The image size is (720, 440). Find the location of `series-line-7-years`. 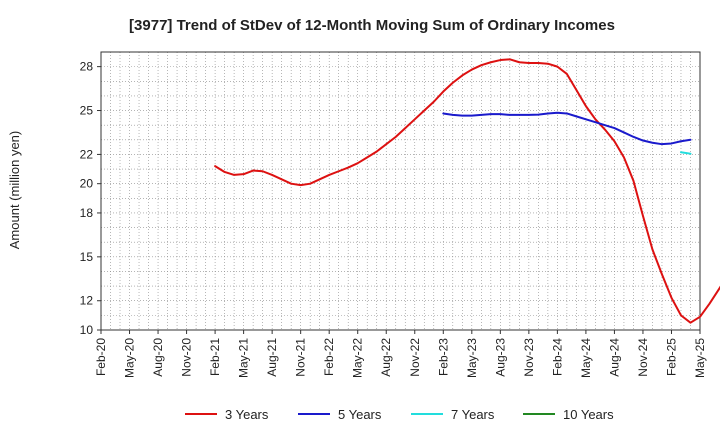

series-line-7-years is located at coordinates (685, 153).